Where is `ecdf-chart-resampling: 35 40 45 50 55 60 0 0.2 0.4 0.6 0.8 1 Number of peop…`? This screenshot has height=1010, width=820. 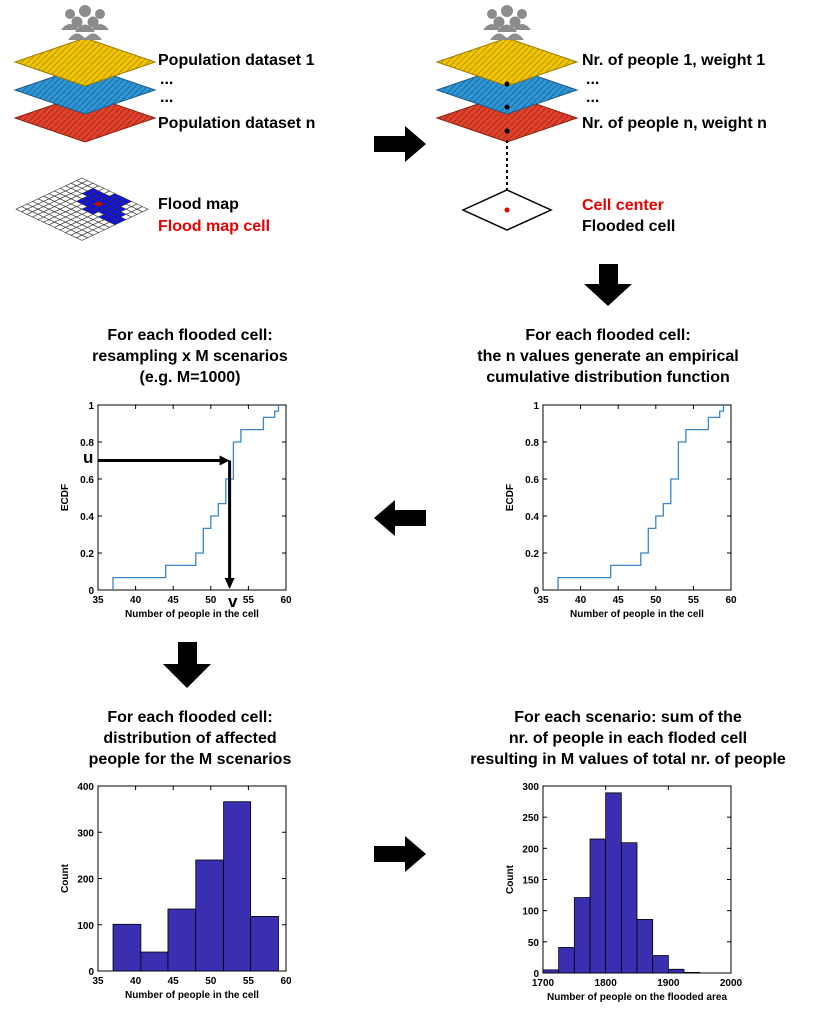
ecdf-chart-resampling: 35 40 45 50 55 60 0 0.2 0.4 0.6 0.8 1 Number of peop… is located at coordinates (176, 510).